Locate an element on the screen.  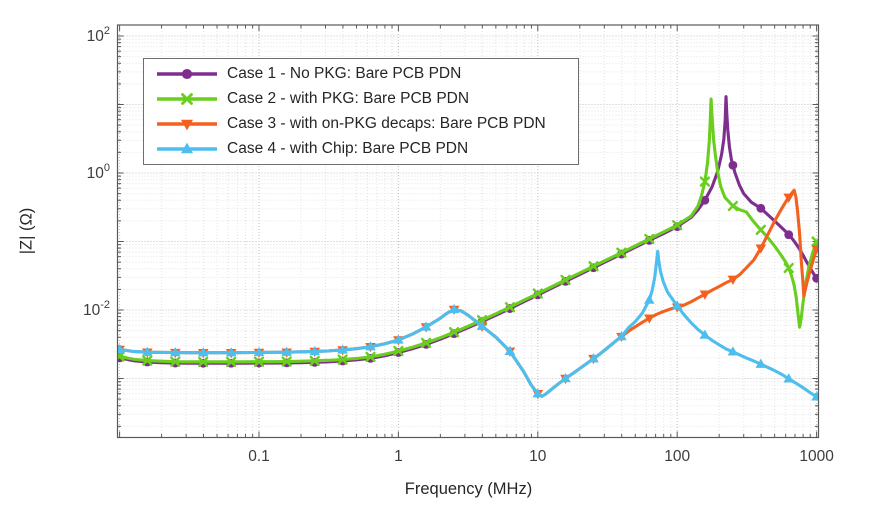
triangle-up-marker-icon is located at coordinates (187, 147).